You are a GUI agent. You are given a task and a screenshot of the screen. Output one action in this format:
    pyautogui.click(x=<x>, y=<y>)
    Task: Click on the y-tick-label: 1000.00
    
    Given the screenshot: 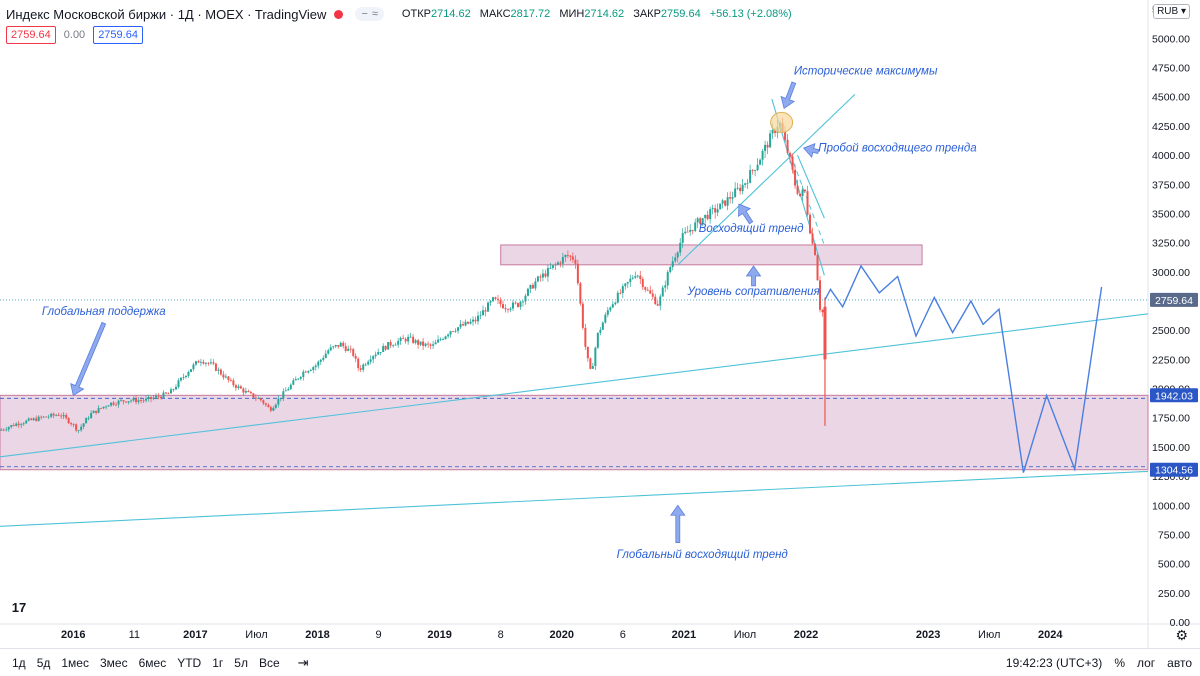 What is the action you would take?
    pyautogui.click(x=1171, y=506)
    